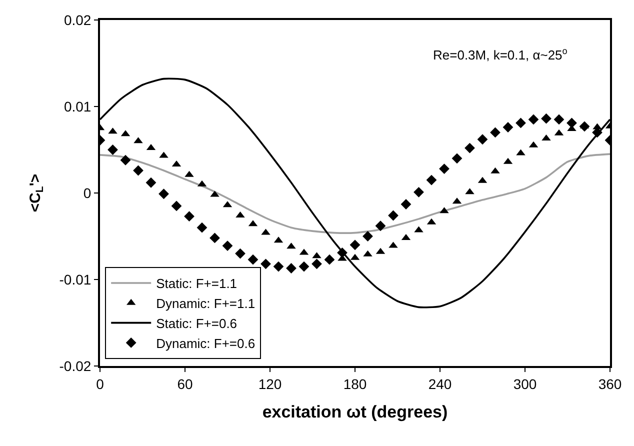  Describe the element at coordinates (500, 54) in the screenshot. I see `annotation: Re=0.3M, k=0.1, α~25$^{o}$` at that location.